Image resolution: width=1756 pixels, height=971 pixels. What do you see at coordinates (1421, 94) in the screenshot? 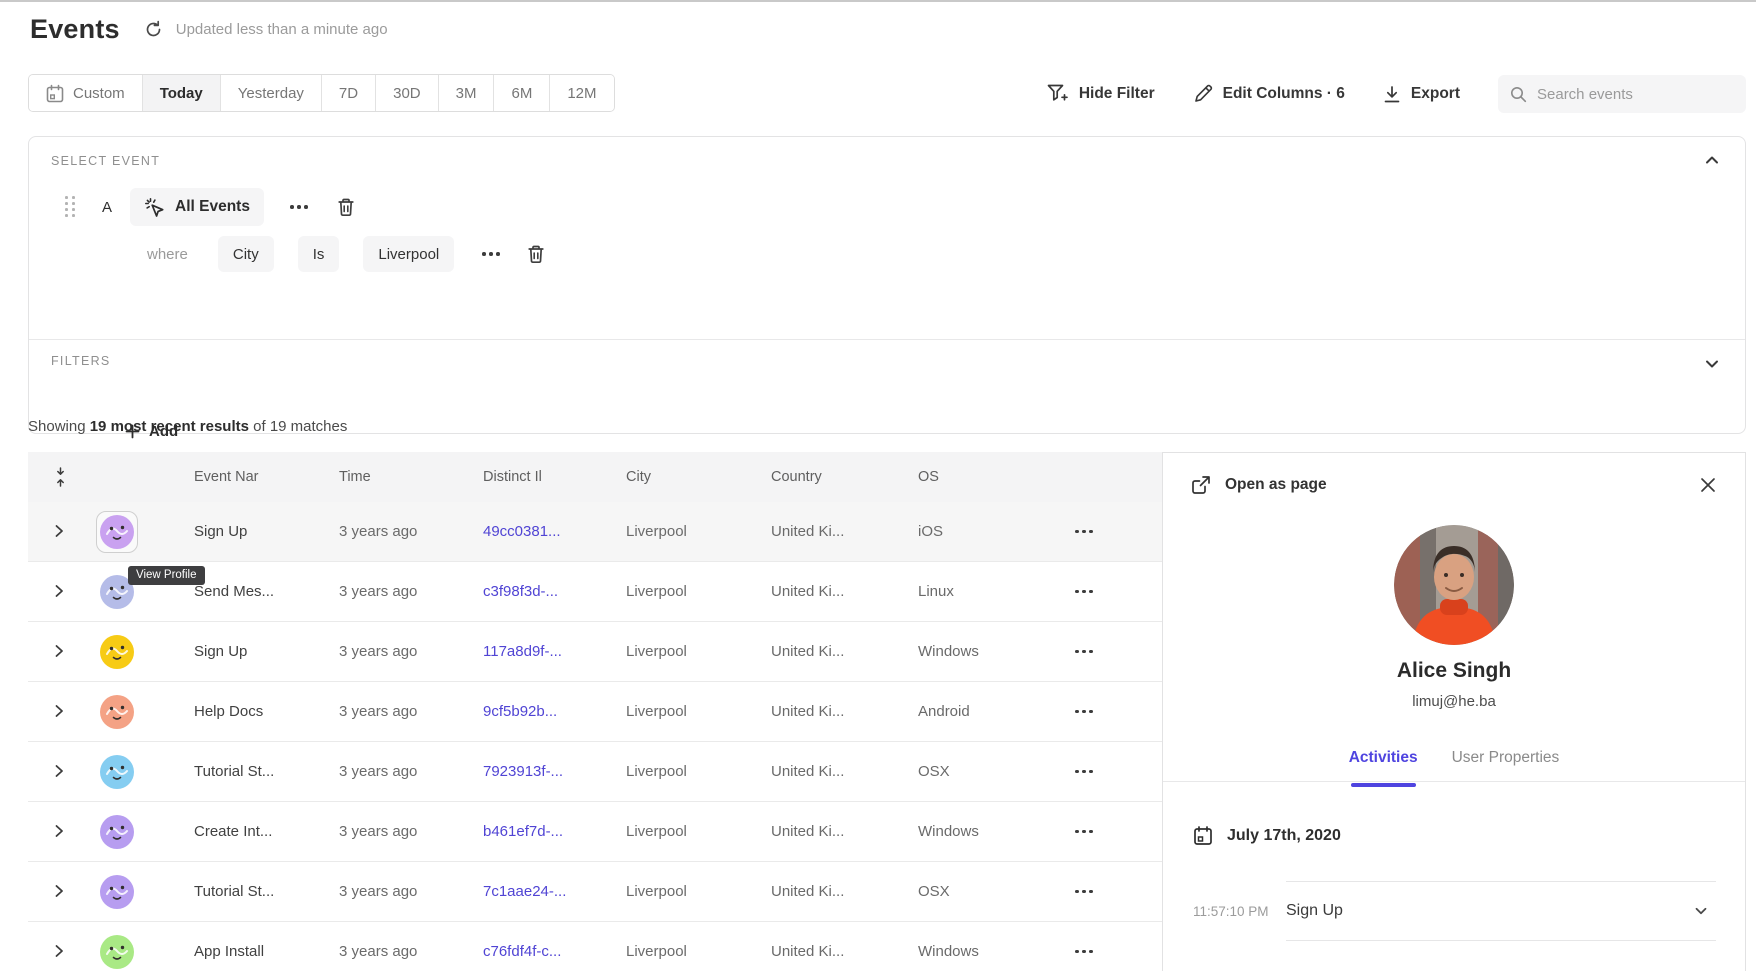
I see `export-button: Export` at bounding box center [1421, 94].